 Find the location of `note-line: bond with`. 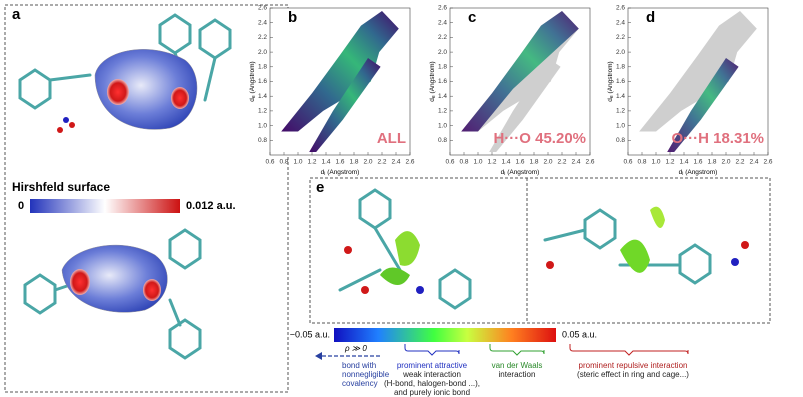

note-line: bond with is located at coordinates (359, 365).